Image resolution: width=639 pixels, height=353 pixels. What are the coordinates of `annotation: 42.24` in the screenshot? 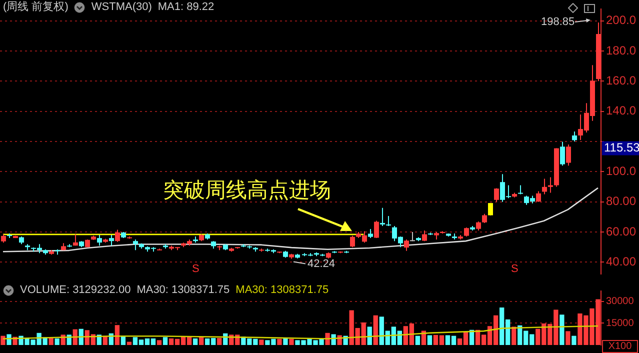 It's located at (321, 264).